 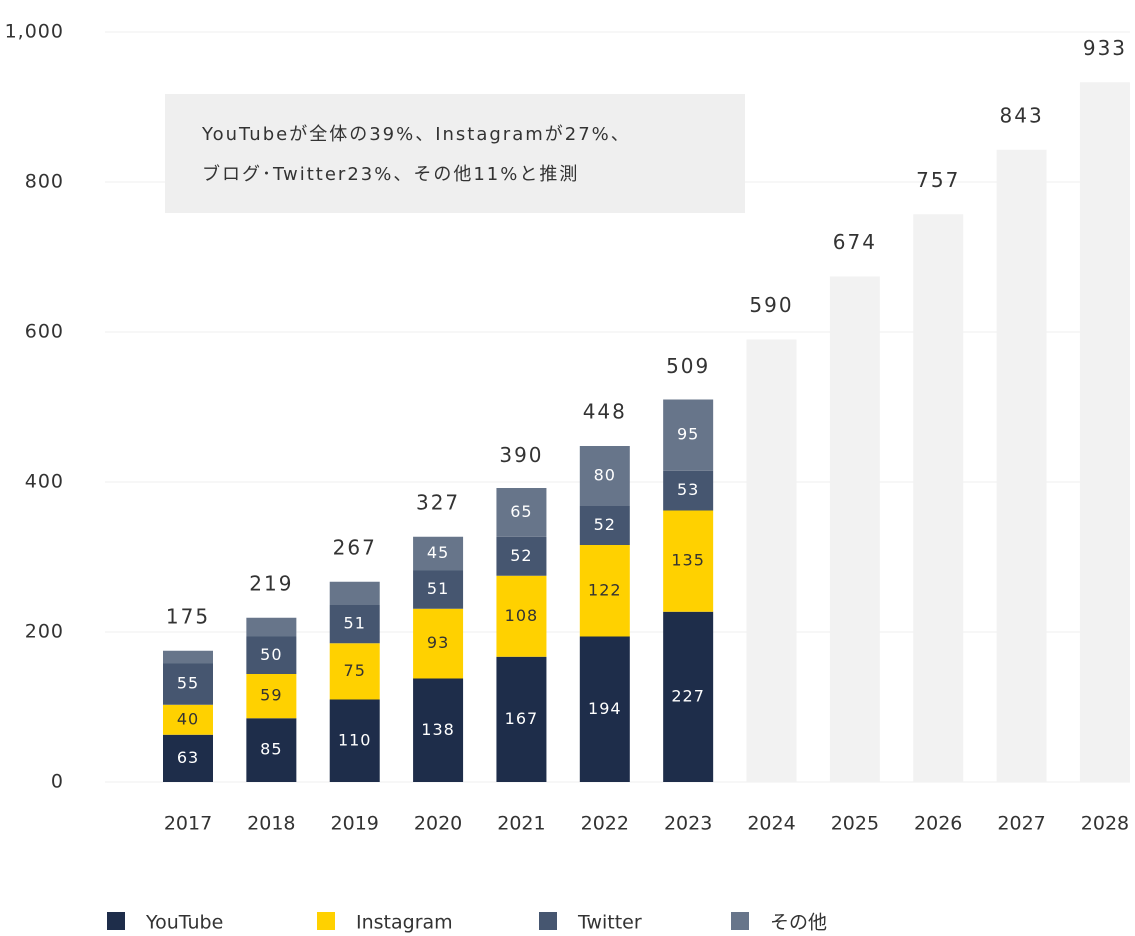 I want to click on total-label: 448, so click(x=605, y=412).